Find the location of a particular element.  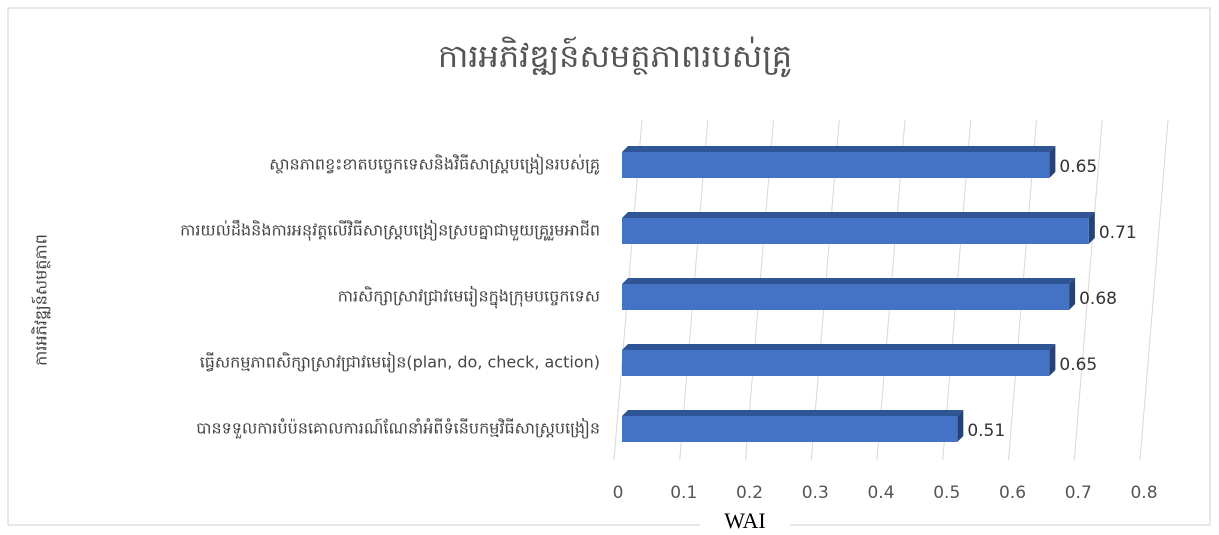

y-axis-label: ការអភិវឌ្ឍន៍សមត្ថភាព is located at coordinates (41, 300).